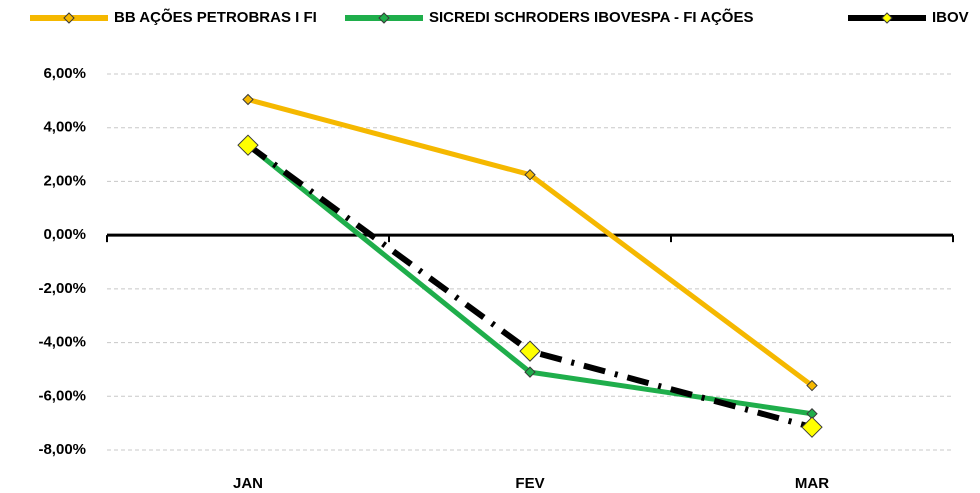 Image resolution: width=980 pixels, height=493 pixels. What do you see at coordinates (812, 483) in the screenshot?
I see `x-tick-label: MAR` at bounding box center [812, 483].